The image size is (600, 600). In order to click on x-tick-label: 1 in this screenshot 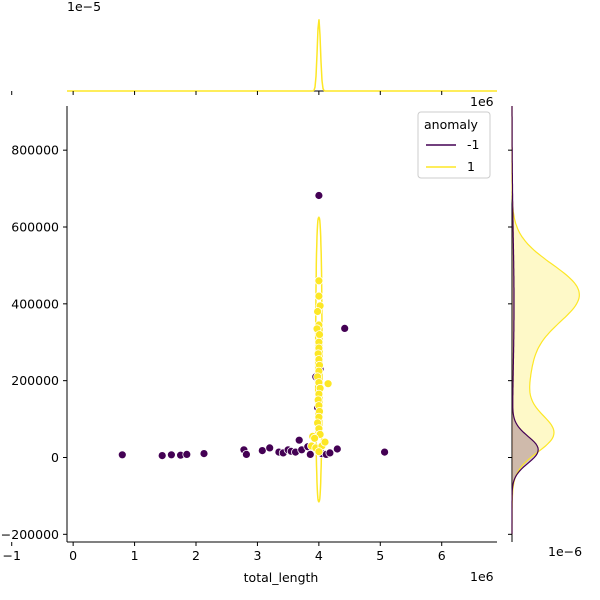, I will do `click(135, 555)`.